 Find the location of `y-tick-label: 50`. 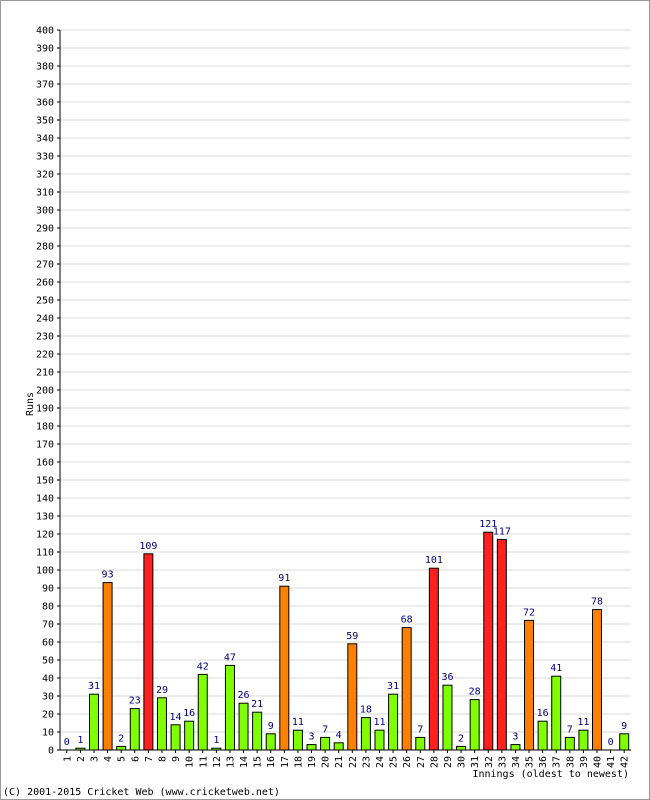

y-tick-label: 50 is located at coordinates (48, 661).